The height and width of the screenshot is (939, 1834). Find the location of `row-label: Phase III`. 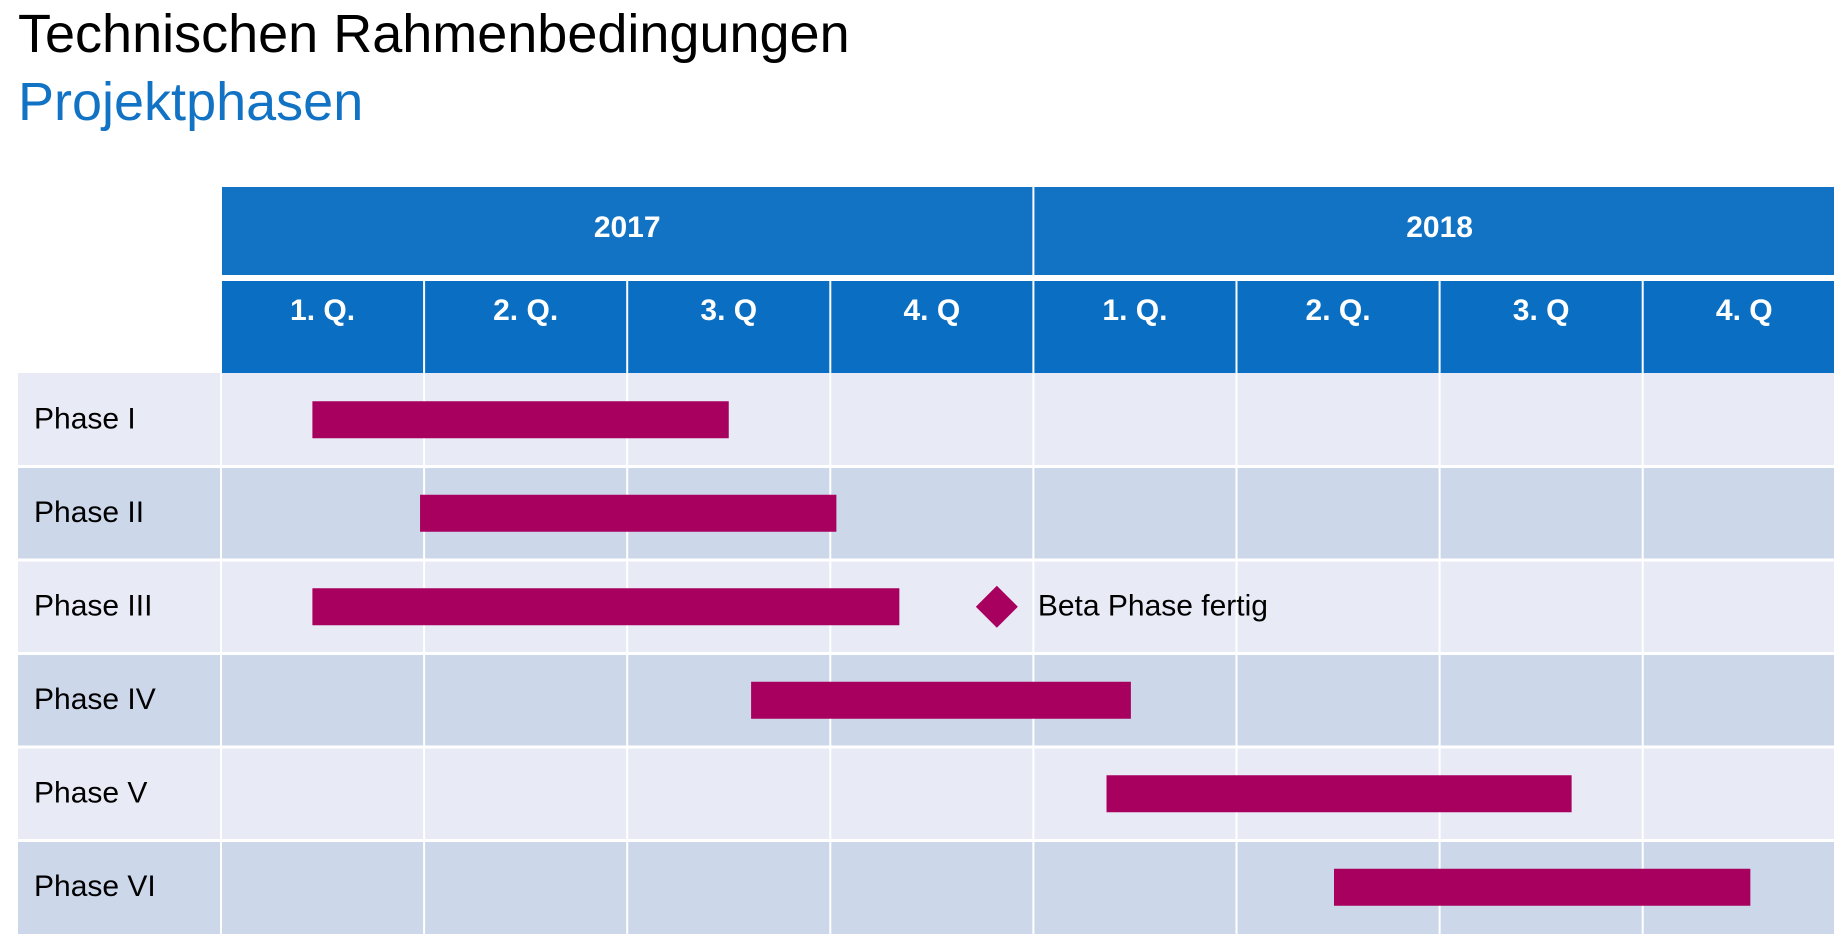

row-label: Phase III is located at coordinates (93, 606).